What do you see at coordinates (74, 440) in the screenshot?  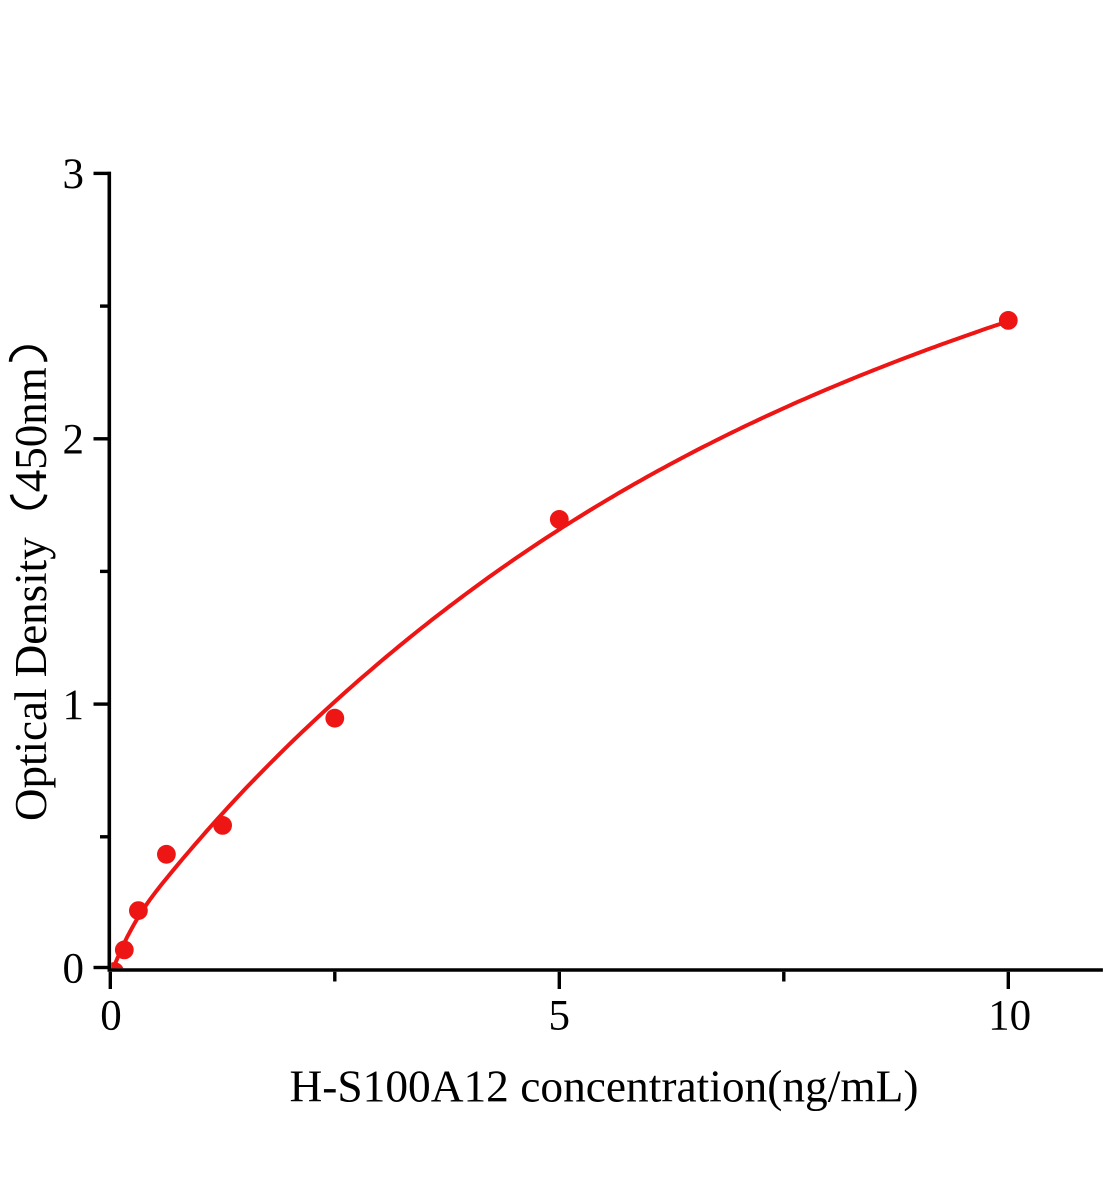 I see `svg-text: 2` at bounding box center [74, 440].